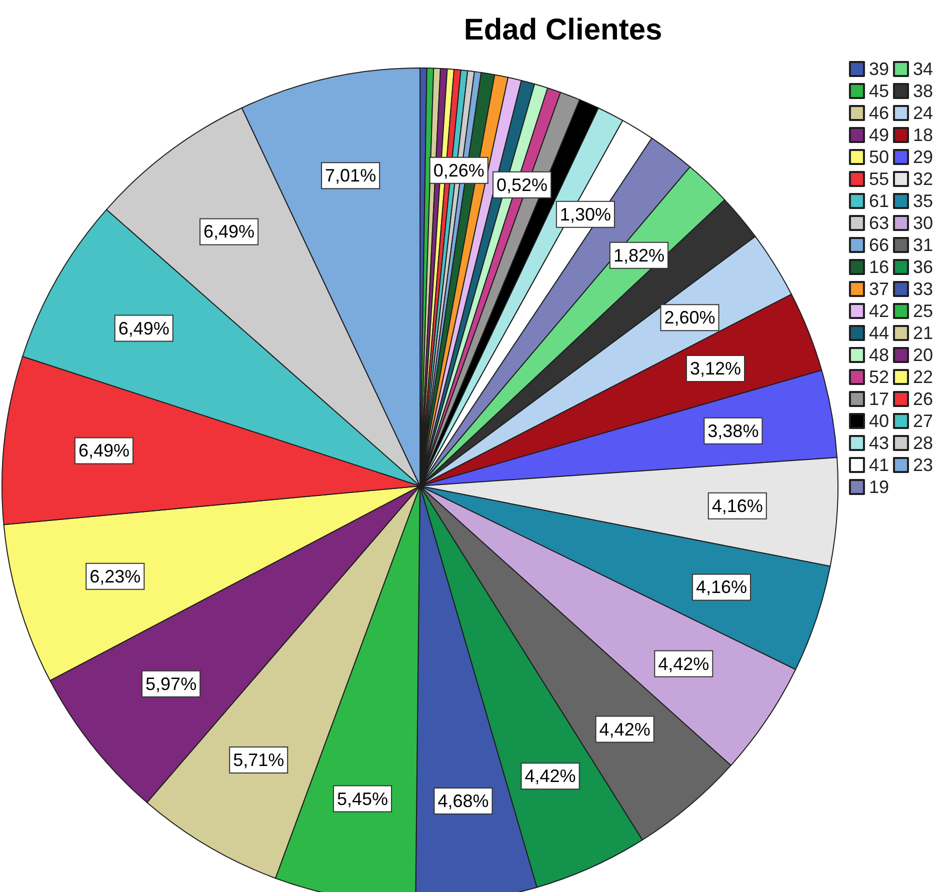  I want to click on legend-label: 33, so click(923, 289).